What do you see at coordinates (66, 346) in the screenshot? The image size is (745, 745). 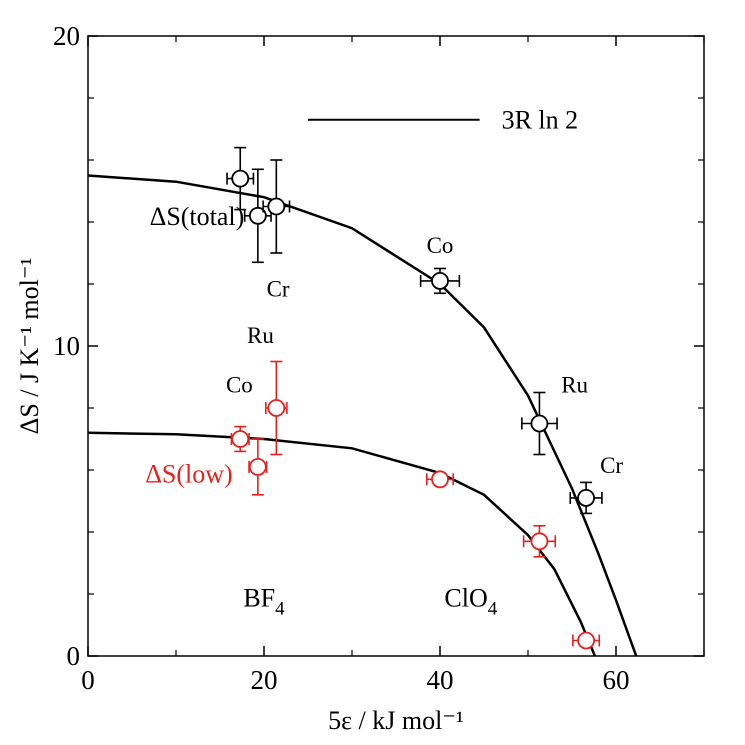 I see `y-tick-label: 10` at bounding box center [66, 346].